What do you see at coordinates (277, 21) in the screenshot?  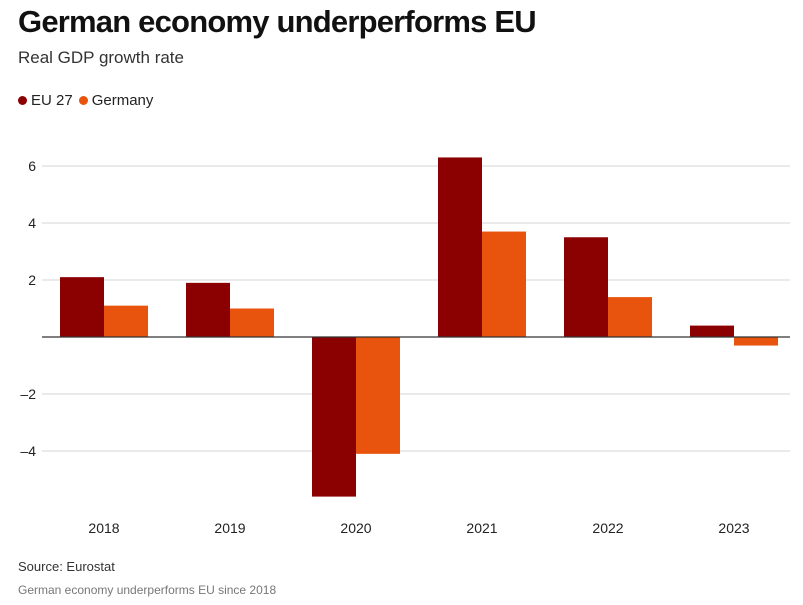 I see `chart-title: German economy underperforms EU` at bounding box center [277, 21].